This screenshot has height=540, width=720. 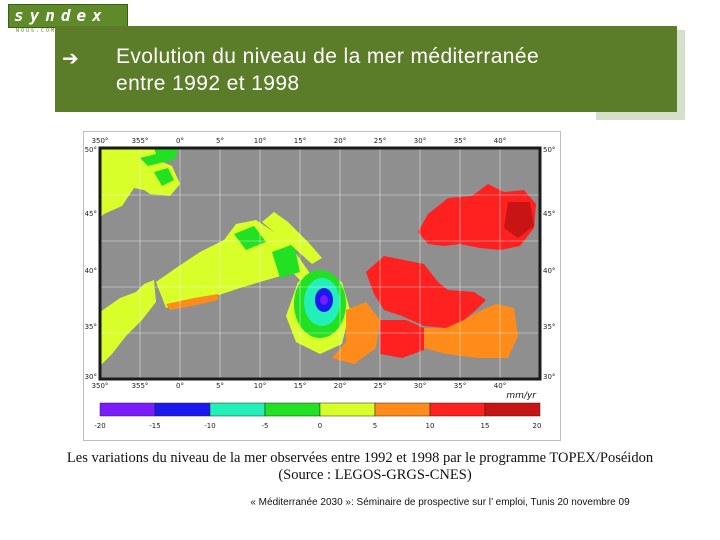 What do you see at coordinates (220, 141) in the screenshot?
I see `top-tick: 5°` at bounding box center [220, 141].